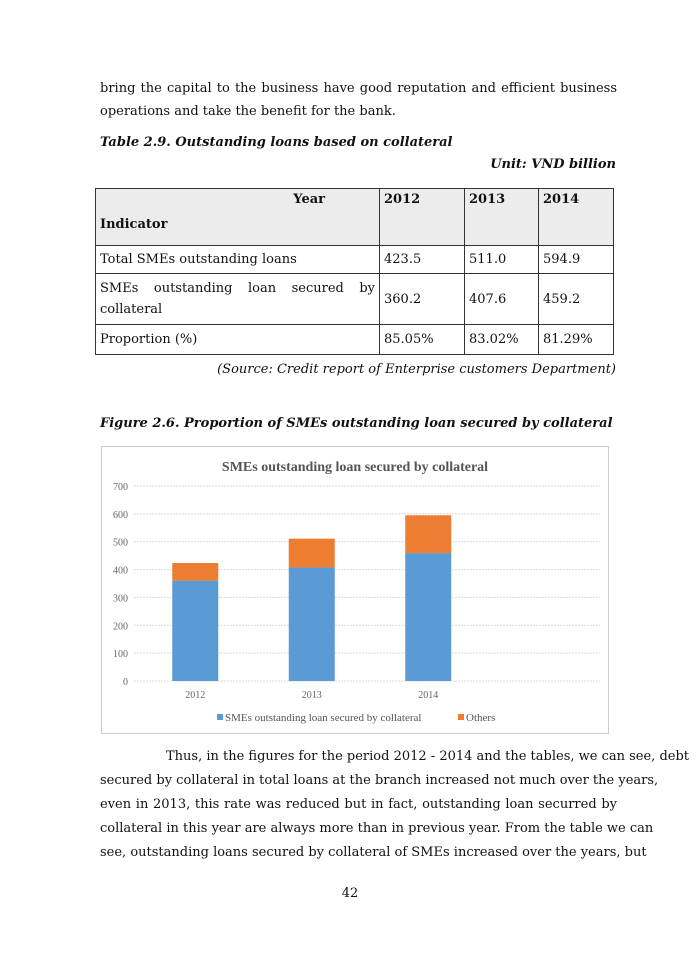 This screenshot has height=960, width=700. I want to click on x-tick-label: 2013, so click(312, 695).